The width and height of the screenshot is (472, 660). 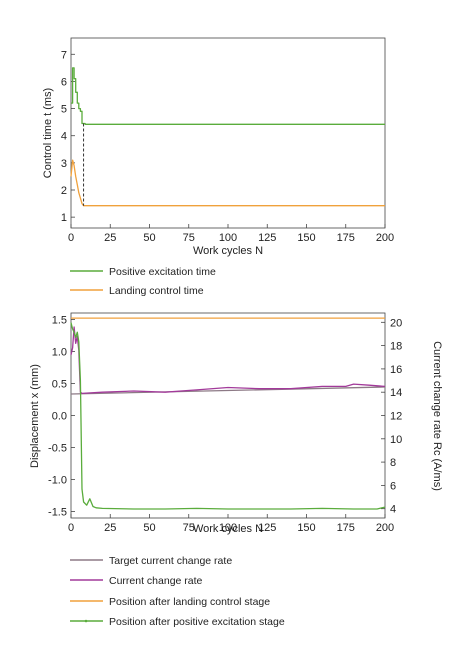 I want to click on series-line-target-current-change-rate, so click(x=228, y=390).